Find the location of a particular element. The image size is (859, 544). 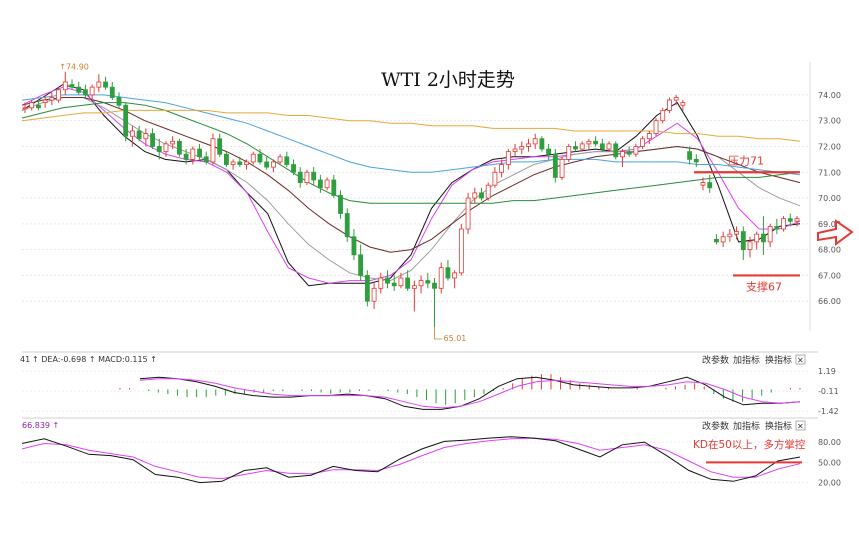

main-y-tick-label: 67.00 is located at coordinates (829, 275).